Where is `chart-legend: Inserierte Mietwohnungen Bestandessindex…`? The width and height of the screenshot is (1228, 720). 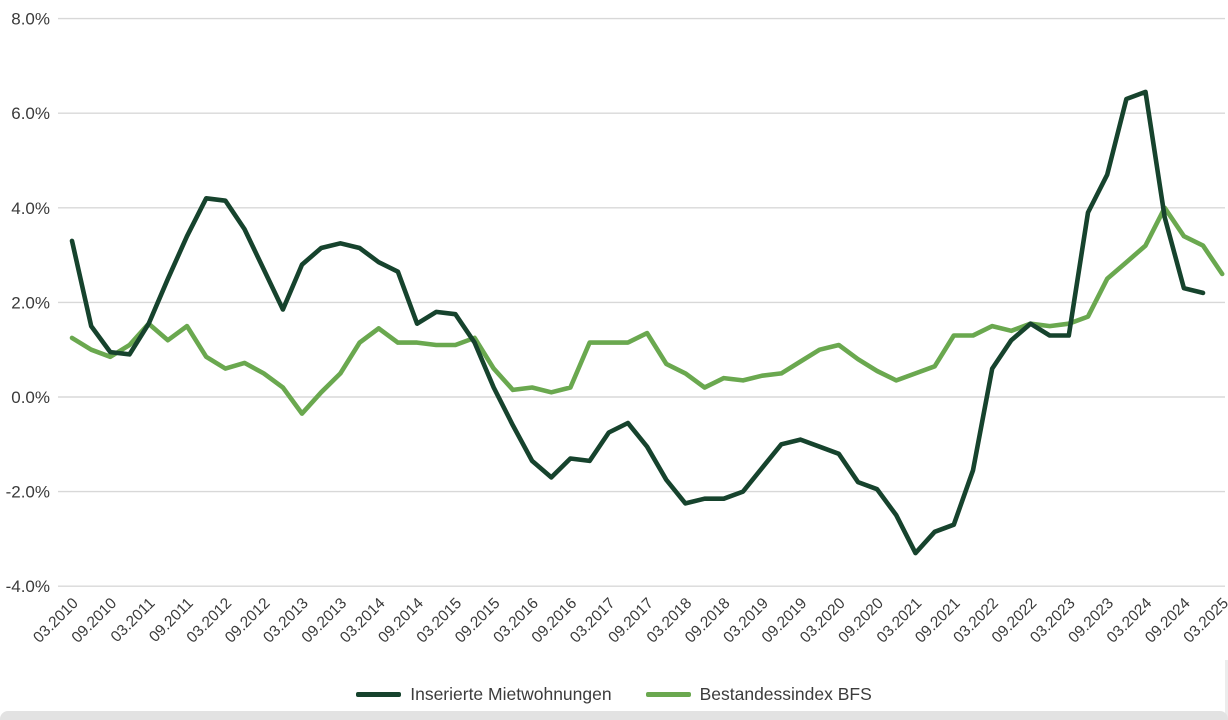 chart-legend: Inserierte Mietwohnungen Bestandessindex… is located at coordinates (614, 694).